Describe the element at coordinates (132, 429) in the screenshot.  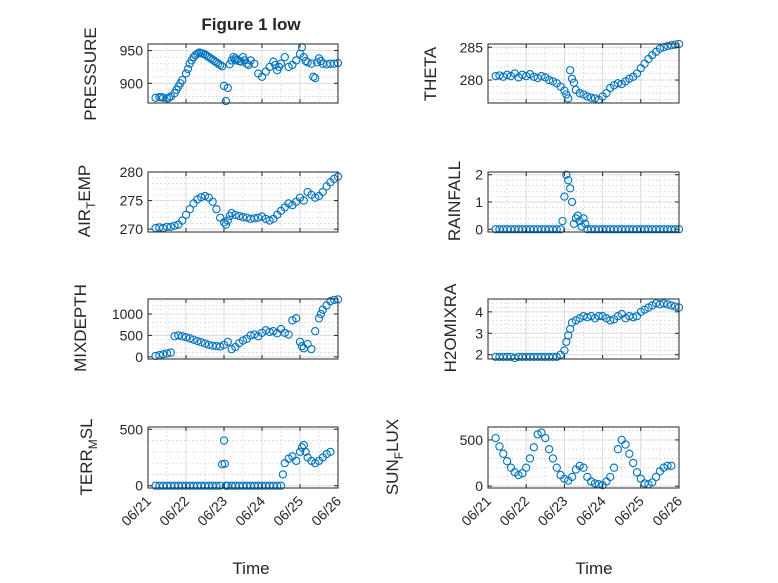
I see `ytick-label: 500` at that location.